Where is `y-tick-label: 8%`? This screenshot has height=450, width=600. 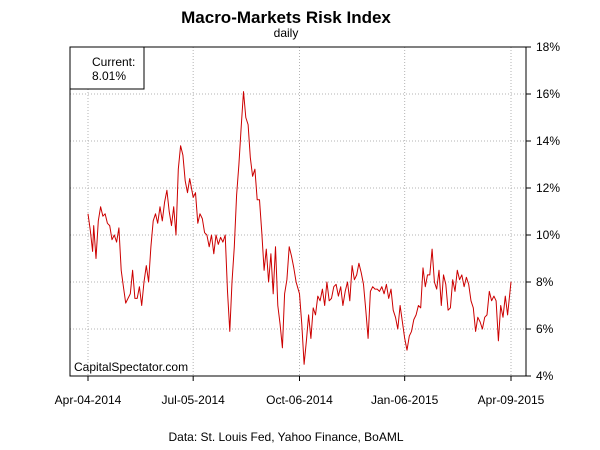
y-tick-label: 8% is located at coordinates (545, 282).